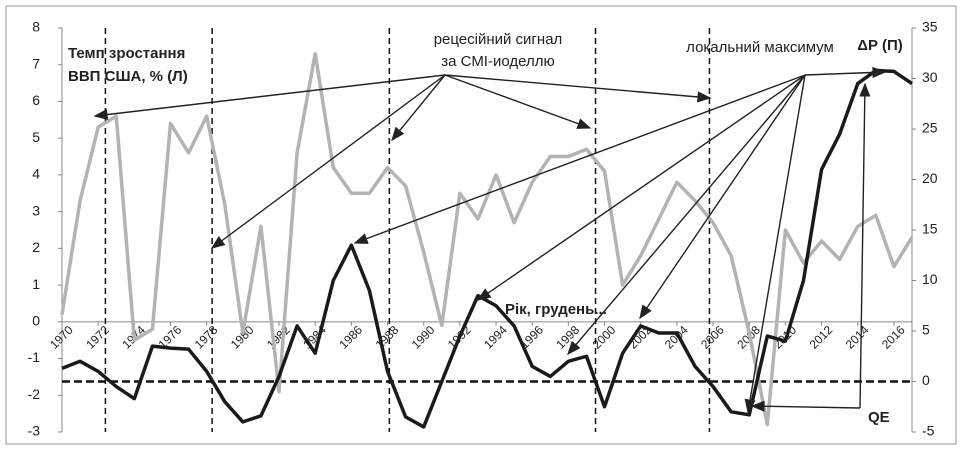 The width and height of the screenshot is (963, 455). Describe the element at coordinates (930, 229) in the screenshot. I see `y2-tick-label: 15` at that location.